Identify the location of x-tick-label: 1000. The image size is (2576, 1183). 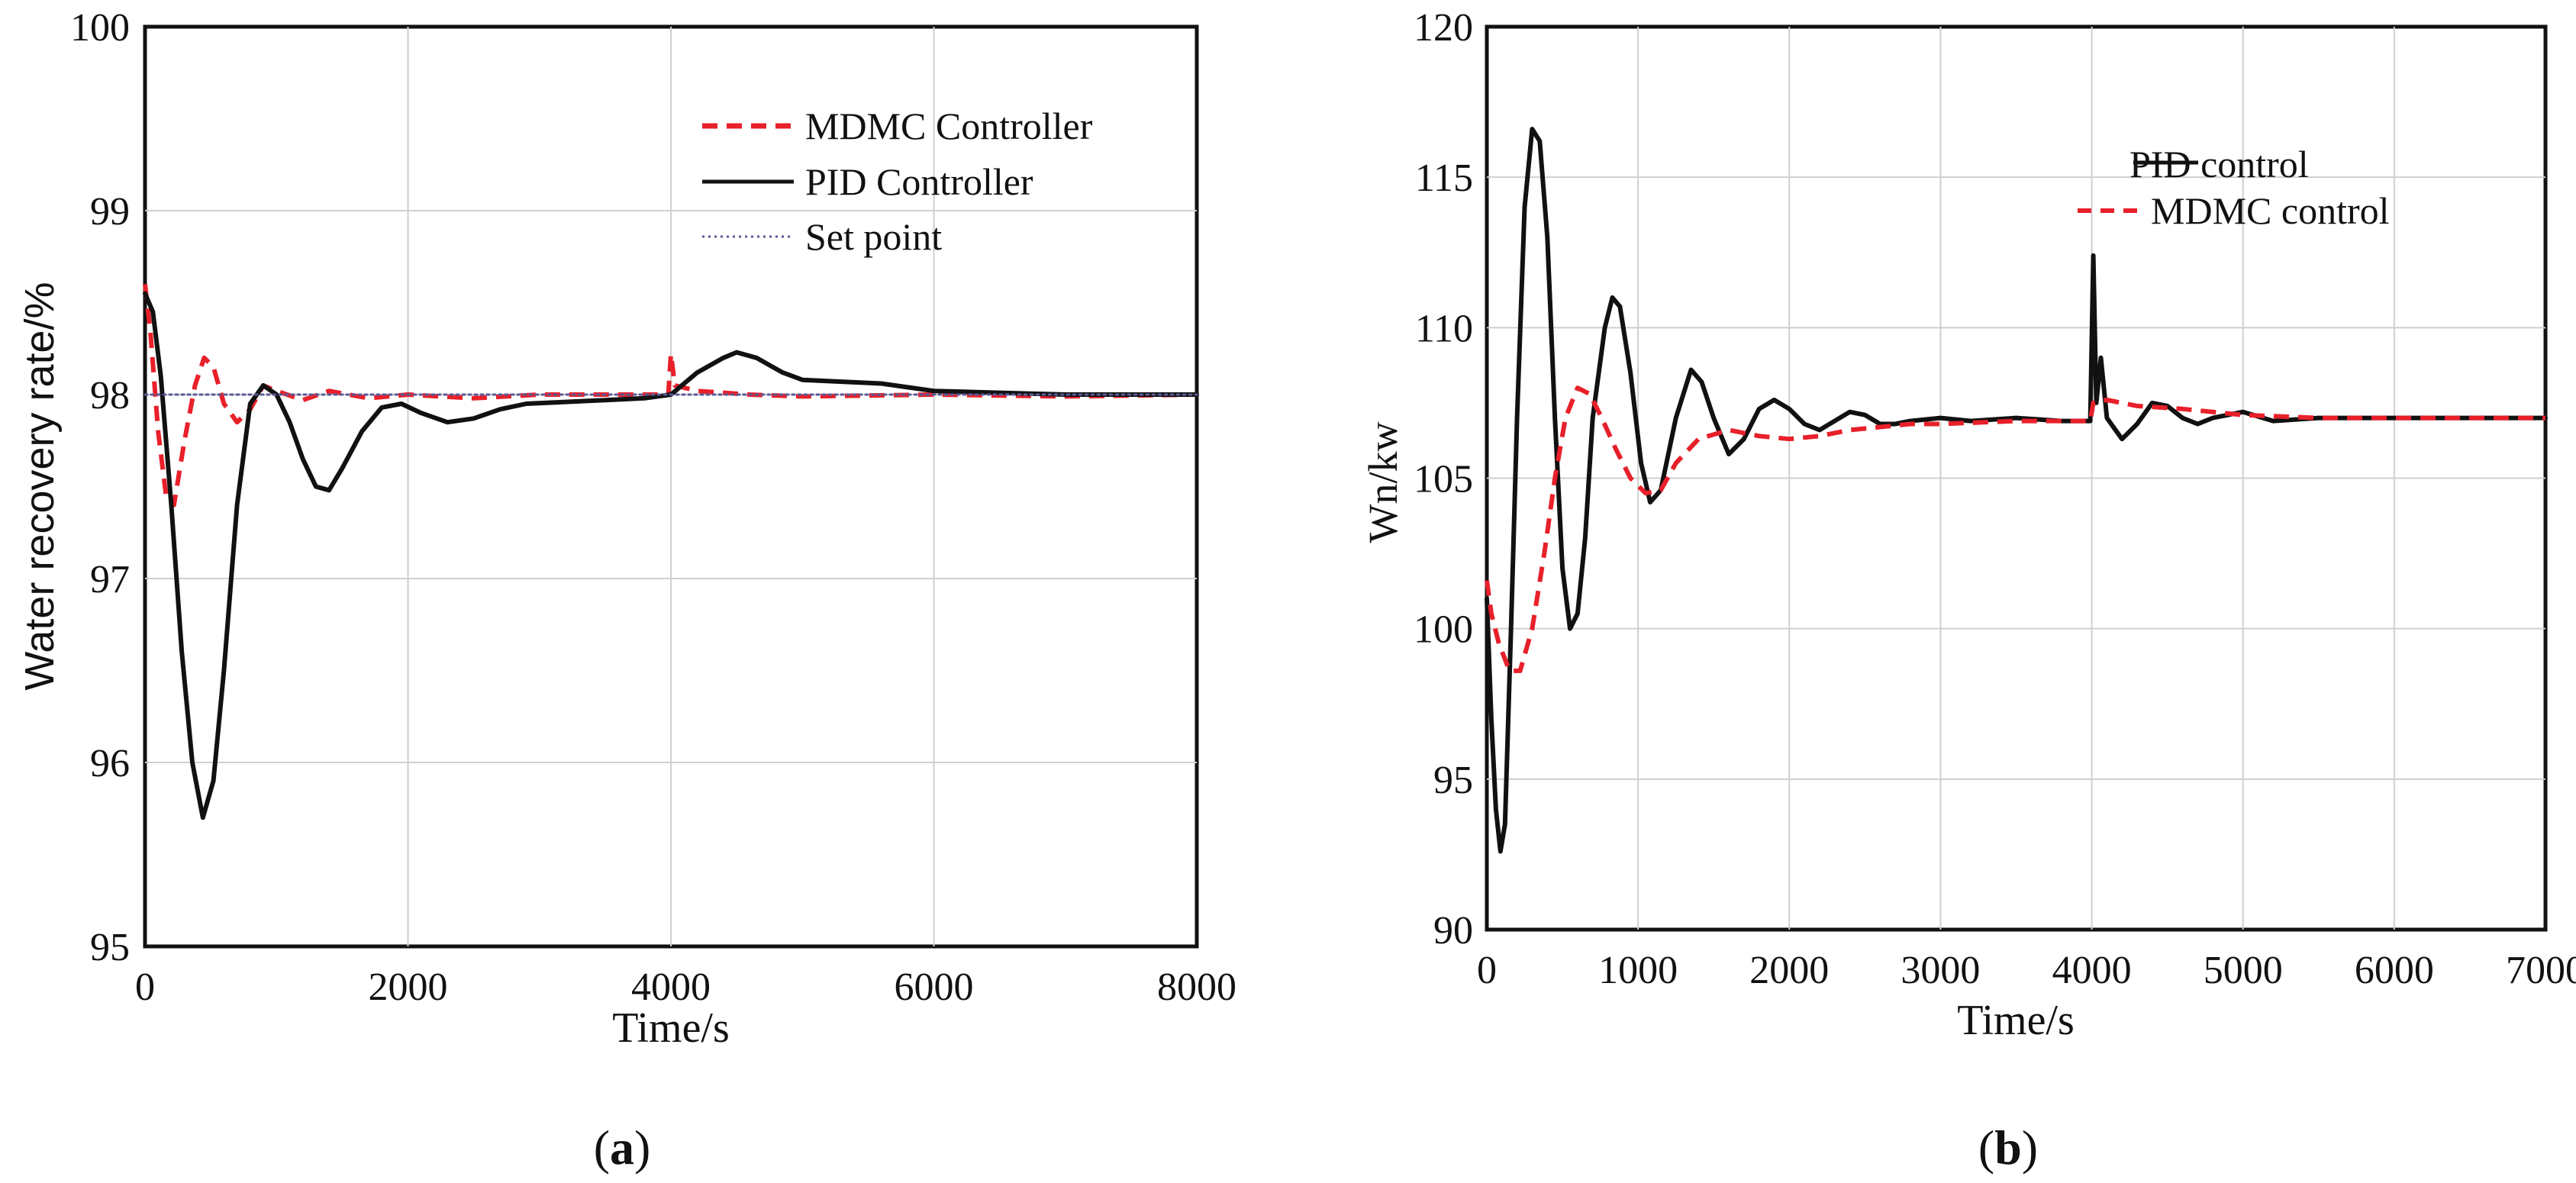
(1638, 970).